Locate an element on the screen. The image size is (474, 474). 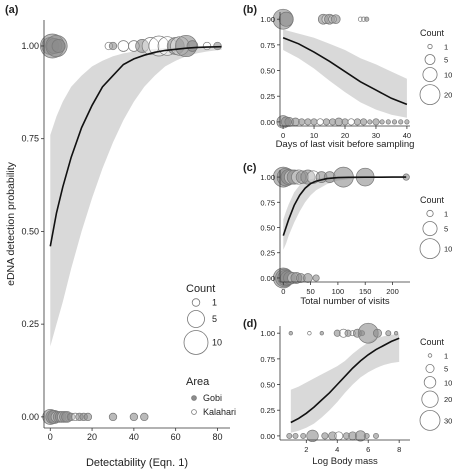
x-axis-label: Log Body mass is located at coordinates (345, 461).